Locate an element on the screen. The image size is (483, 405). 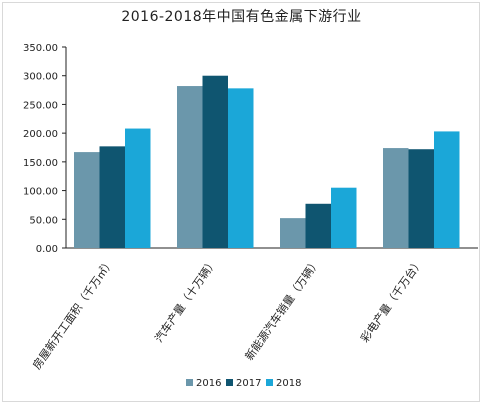
legend: 2016 2017 2018 is located at coordinates (243, 383).